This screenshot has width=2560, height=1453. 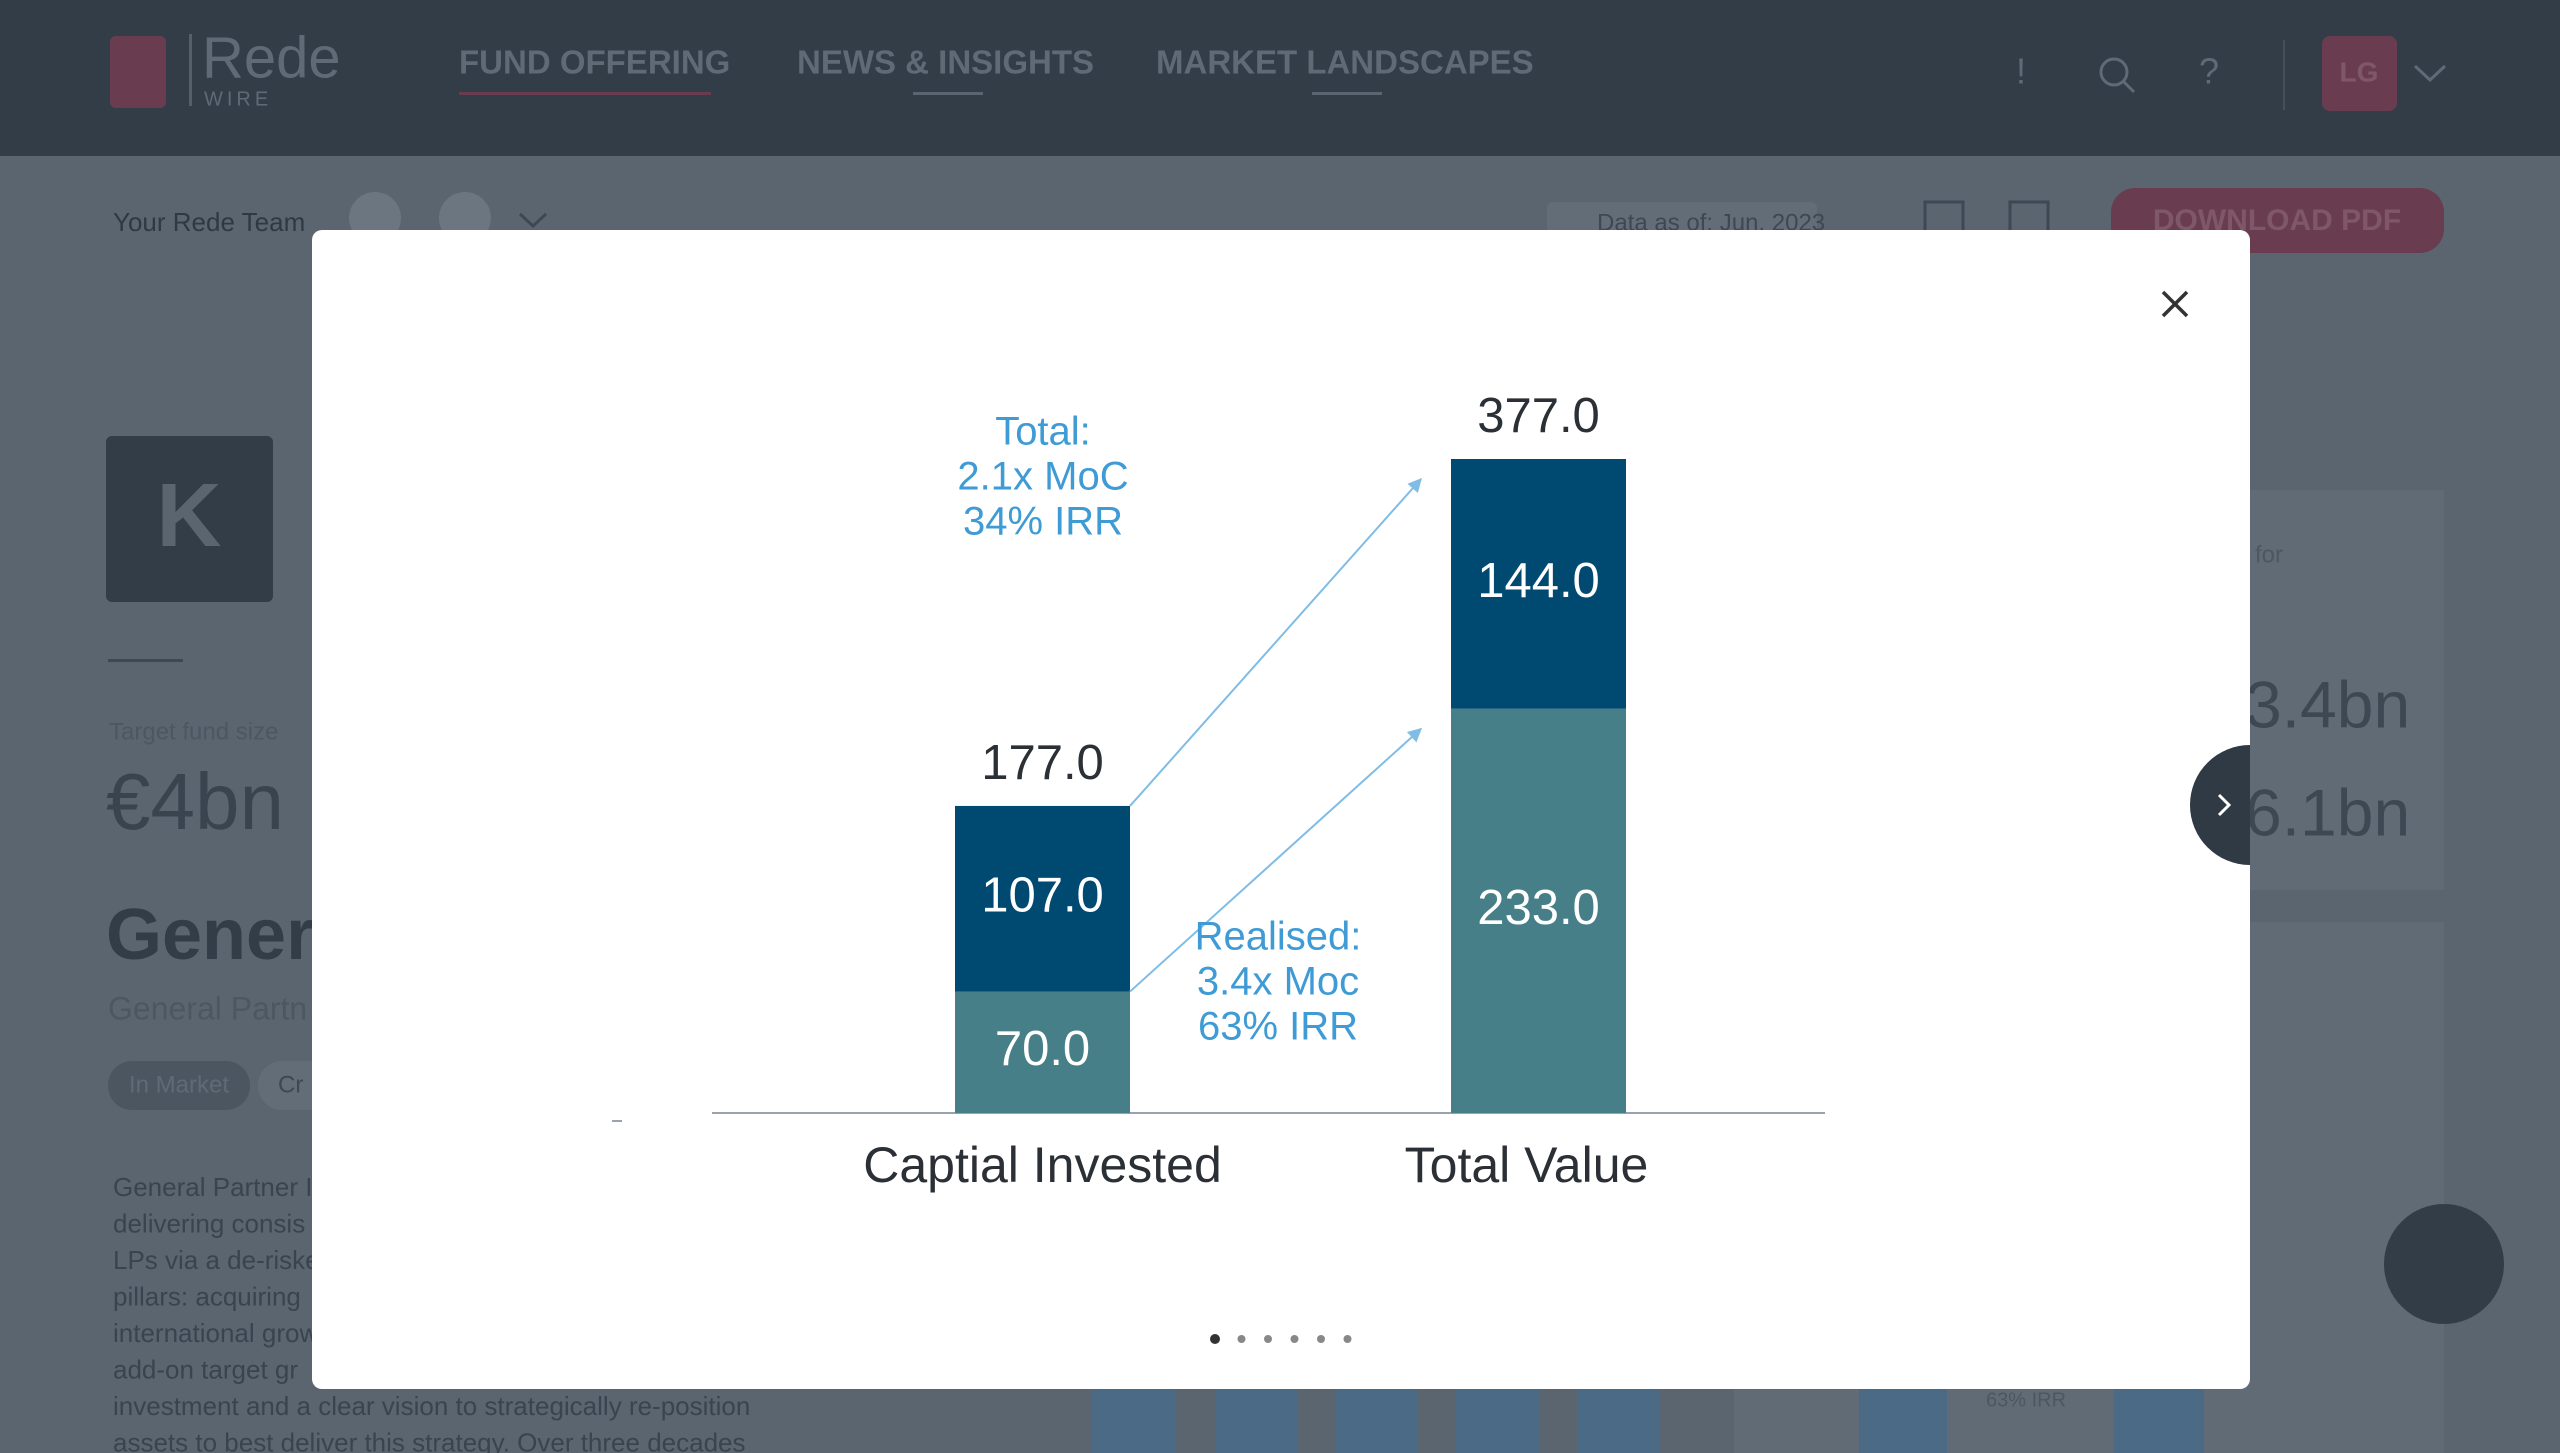 I want to click on description-line: LPs via a de-riske, so click(x=216, y=1260).